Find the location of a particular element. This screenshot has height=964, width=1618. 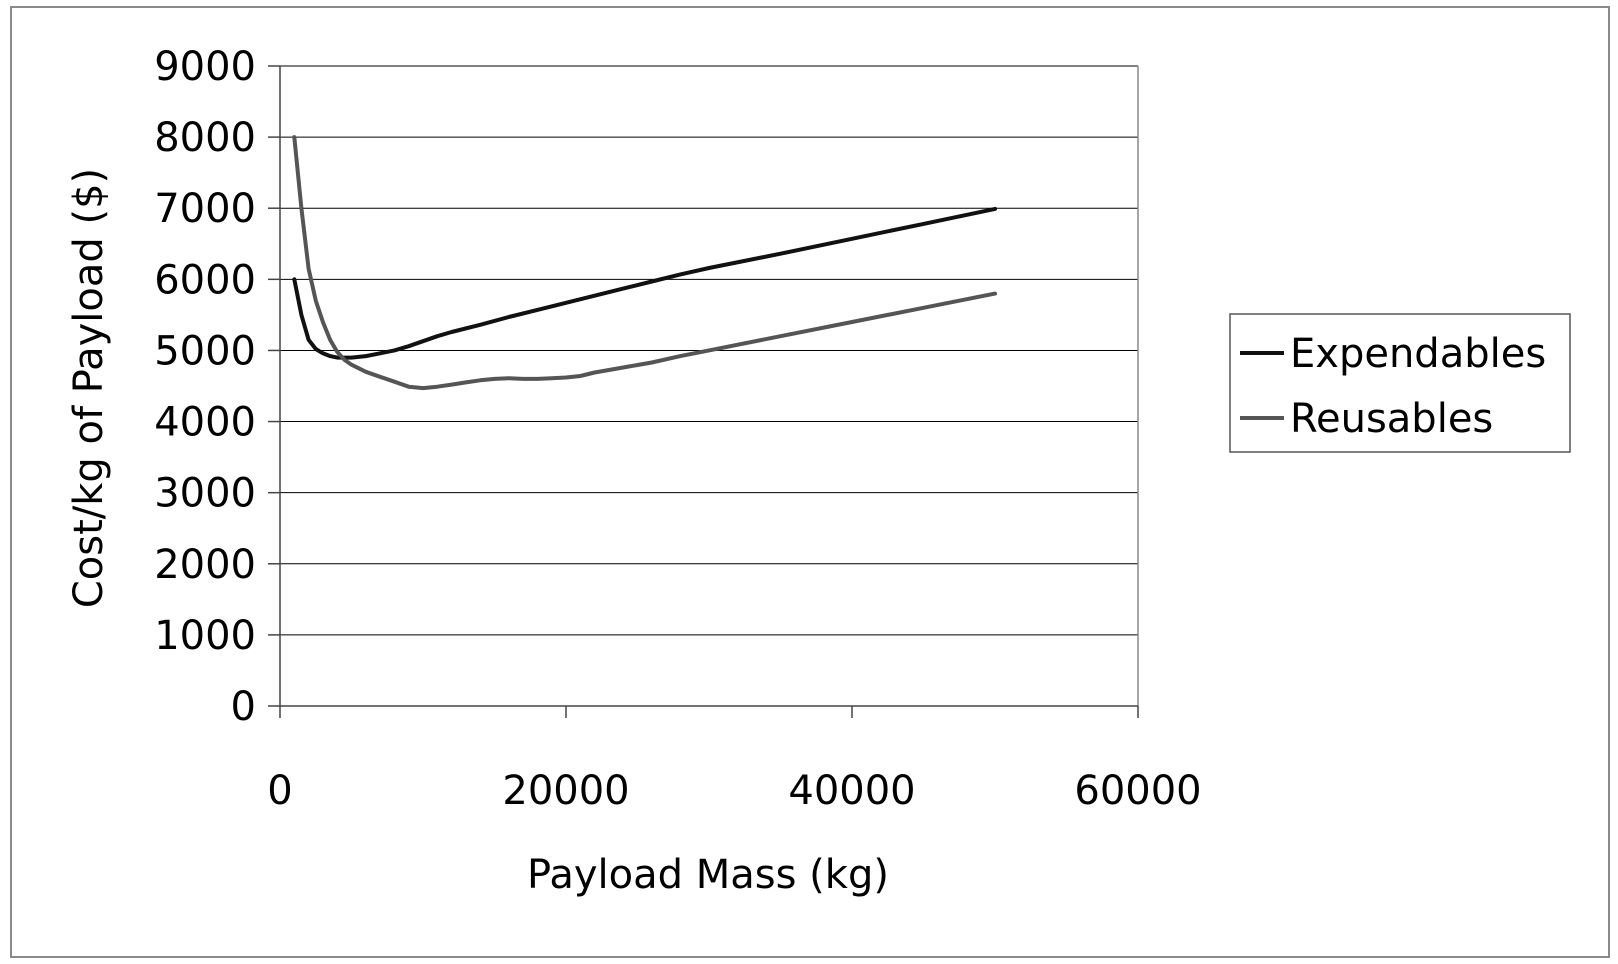

y-tick-labels: 0 1000 2000 3000 4000 5000 6000 7000 8000 9000 is located at coordinates (205, 387).